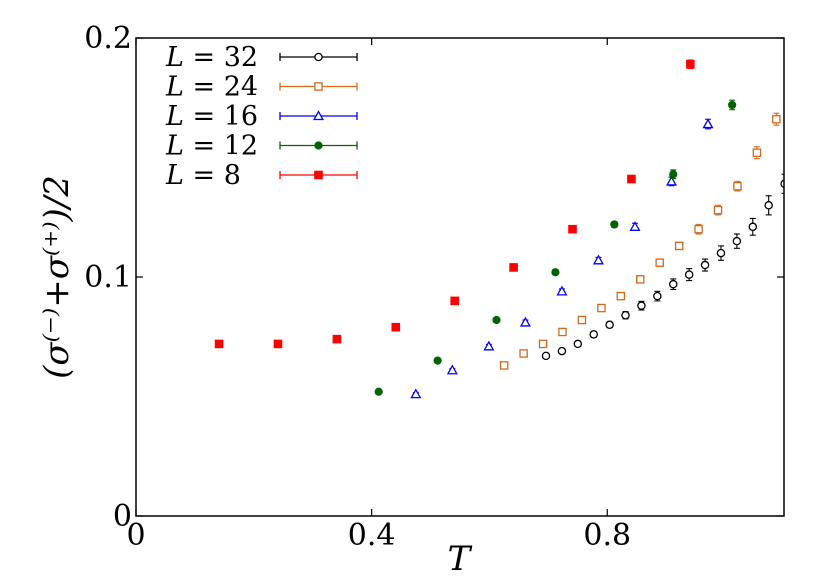  What do you see at coordinates (261, 175) in the screenshot?
I see `legend-entry: L = 8` at bounding box center [261, 175].